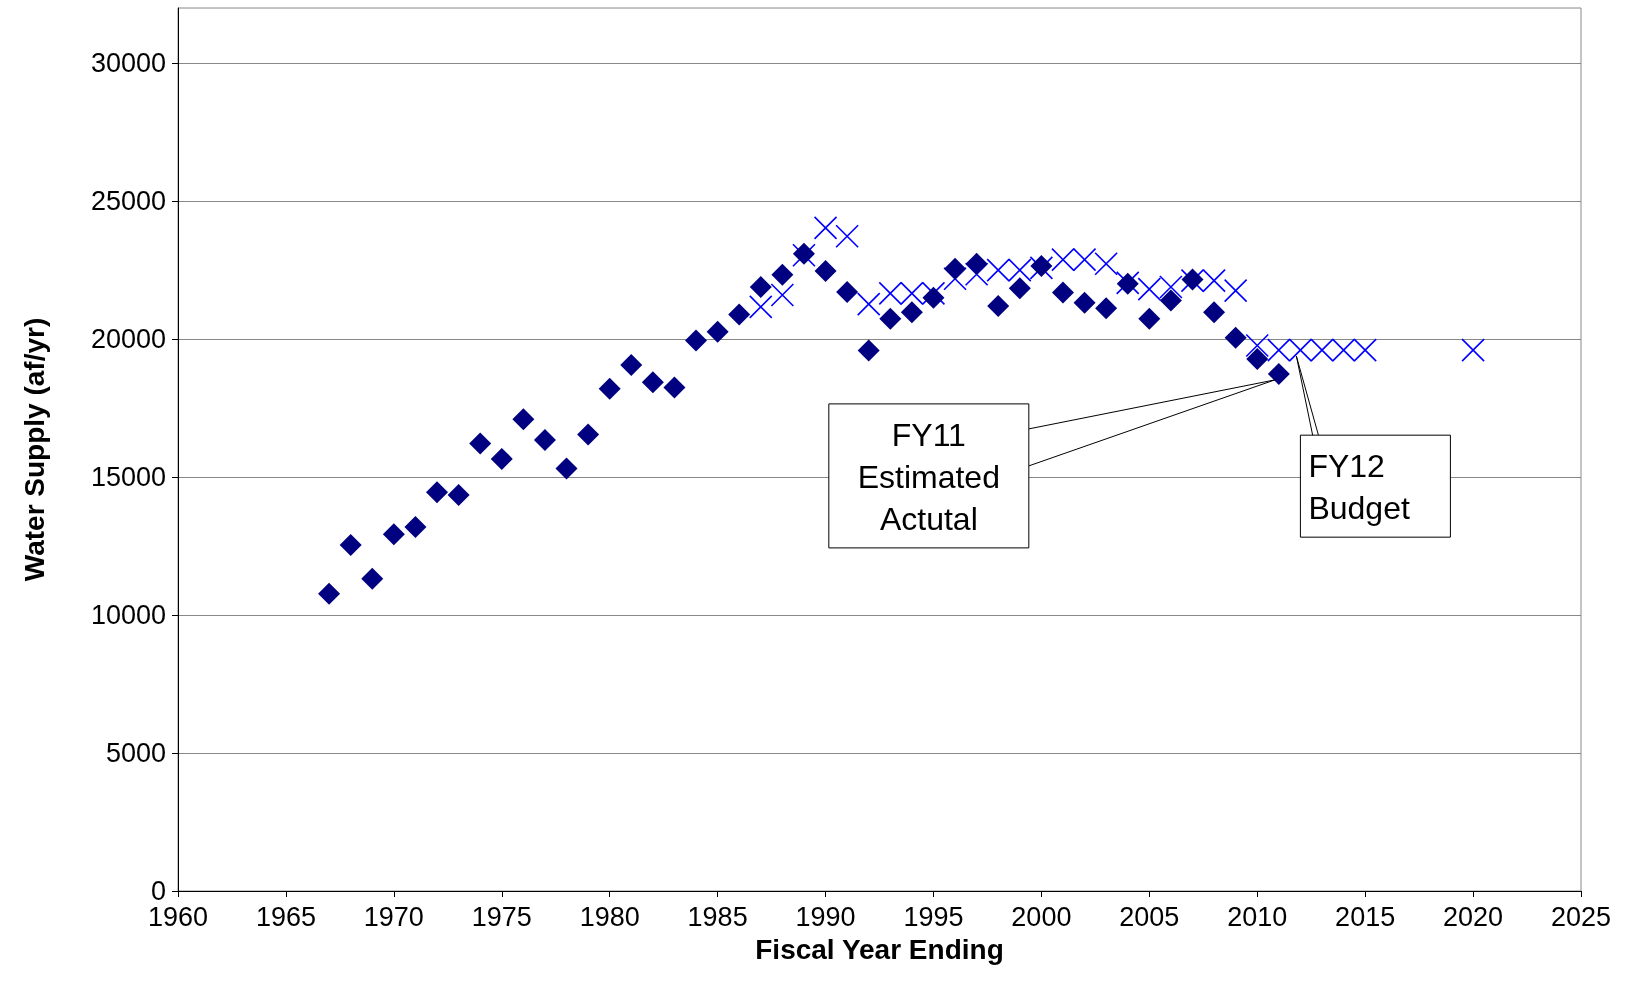 Image resolution: width=1627 pixels, height=999 pixels. What do you see at coordinates (1257, 916) in the screenshot?
I see `x-tick-label: 2010` at bounding box center [1257, 916].